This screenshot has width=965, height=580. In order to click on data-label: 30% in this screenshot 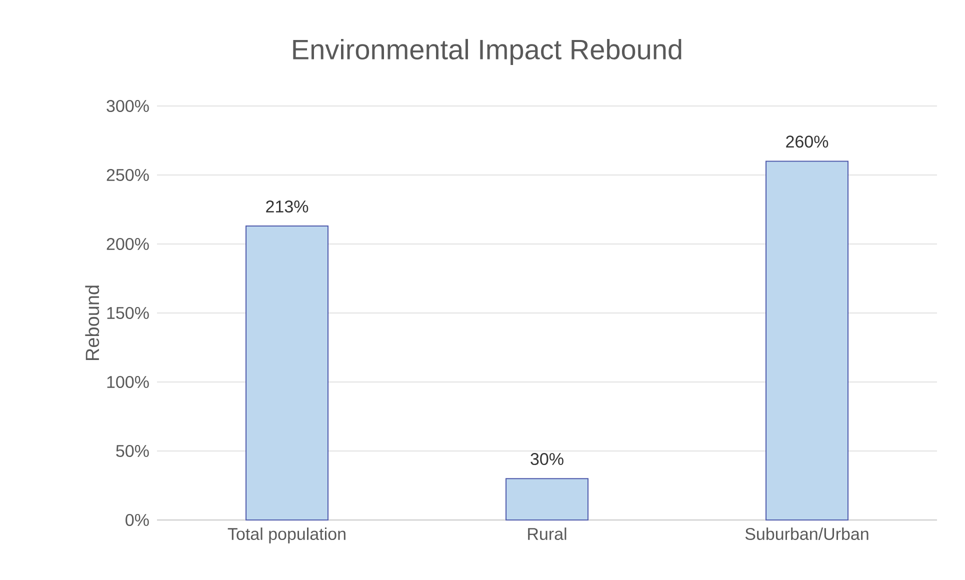, I will do `click(547, 459)`.